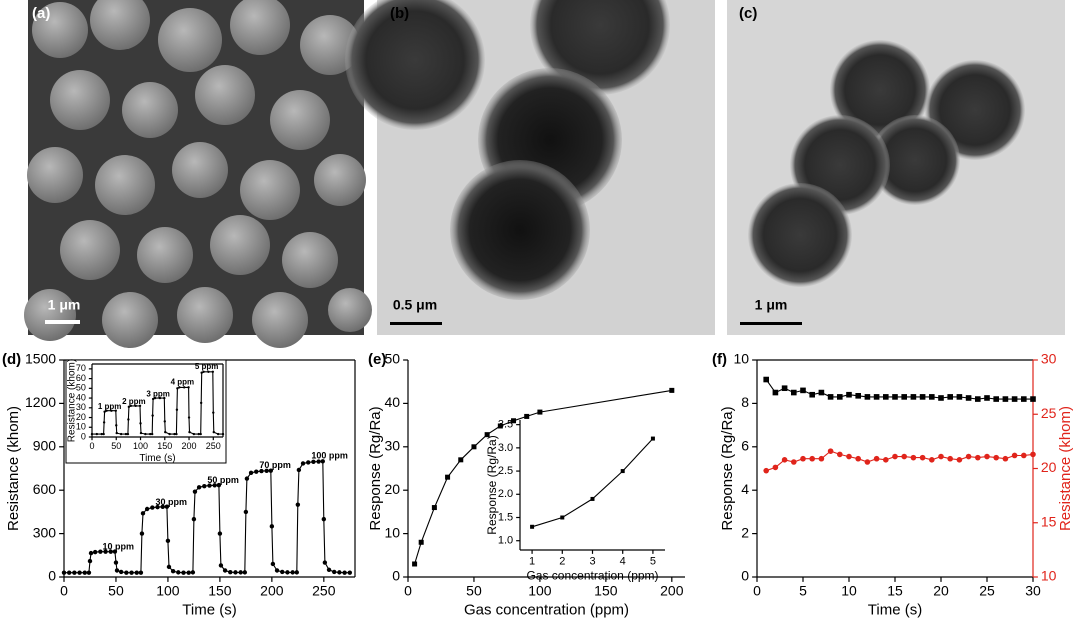  I want to click on x-axis-label: Time (s), so click(157, 458).